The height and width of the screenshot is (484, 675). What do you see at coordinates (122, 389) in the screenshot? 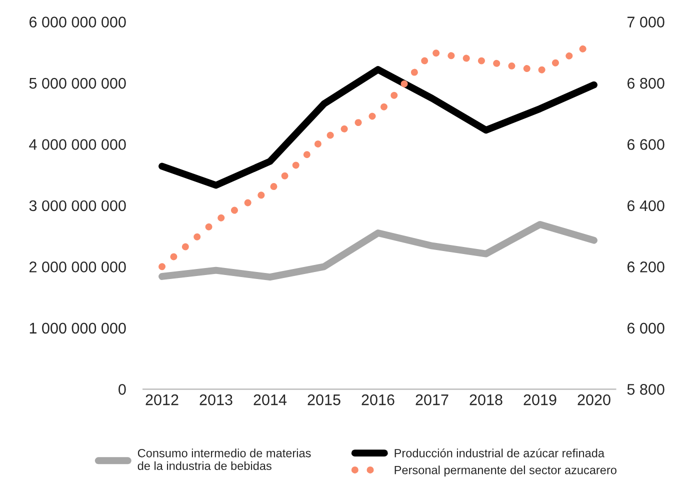
I see `y-tick-label: 0` at bounding box center [122, 389].